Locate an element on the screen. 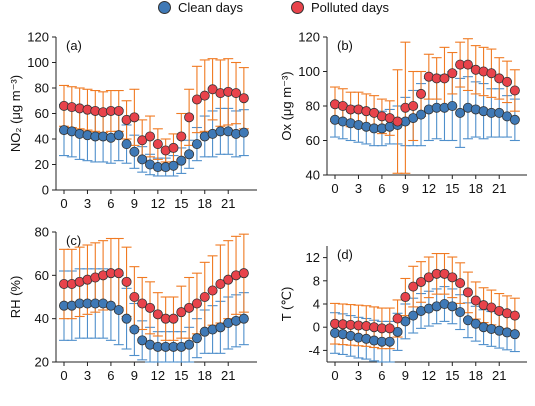 This screenshot has height=406, width=535. y-axis-label: RH (%) is located at coordinates (15, 297).